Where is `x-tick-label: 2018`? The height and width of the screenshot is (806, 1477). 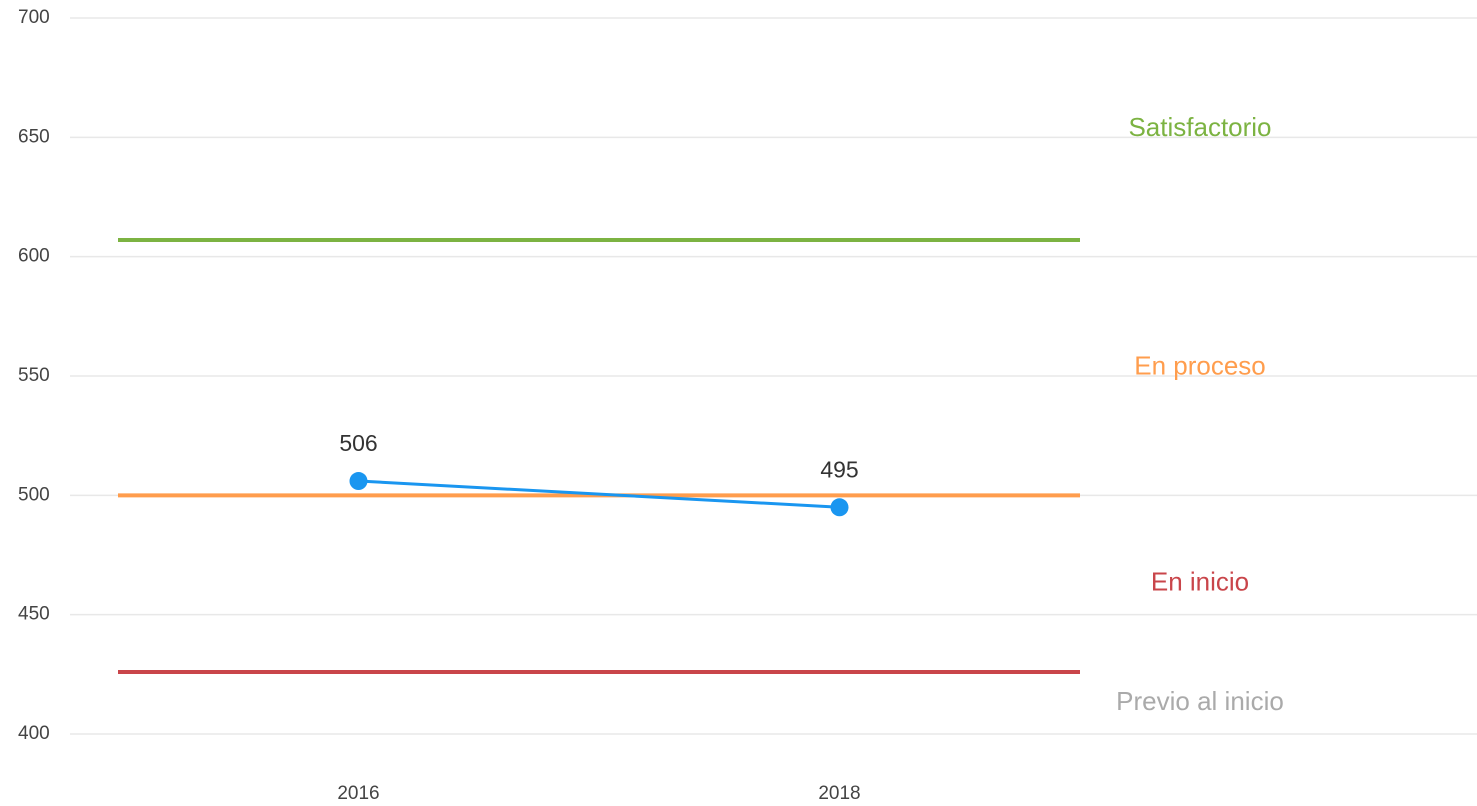 x-tick-label: 2018 is located at coordinates (839, 793).